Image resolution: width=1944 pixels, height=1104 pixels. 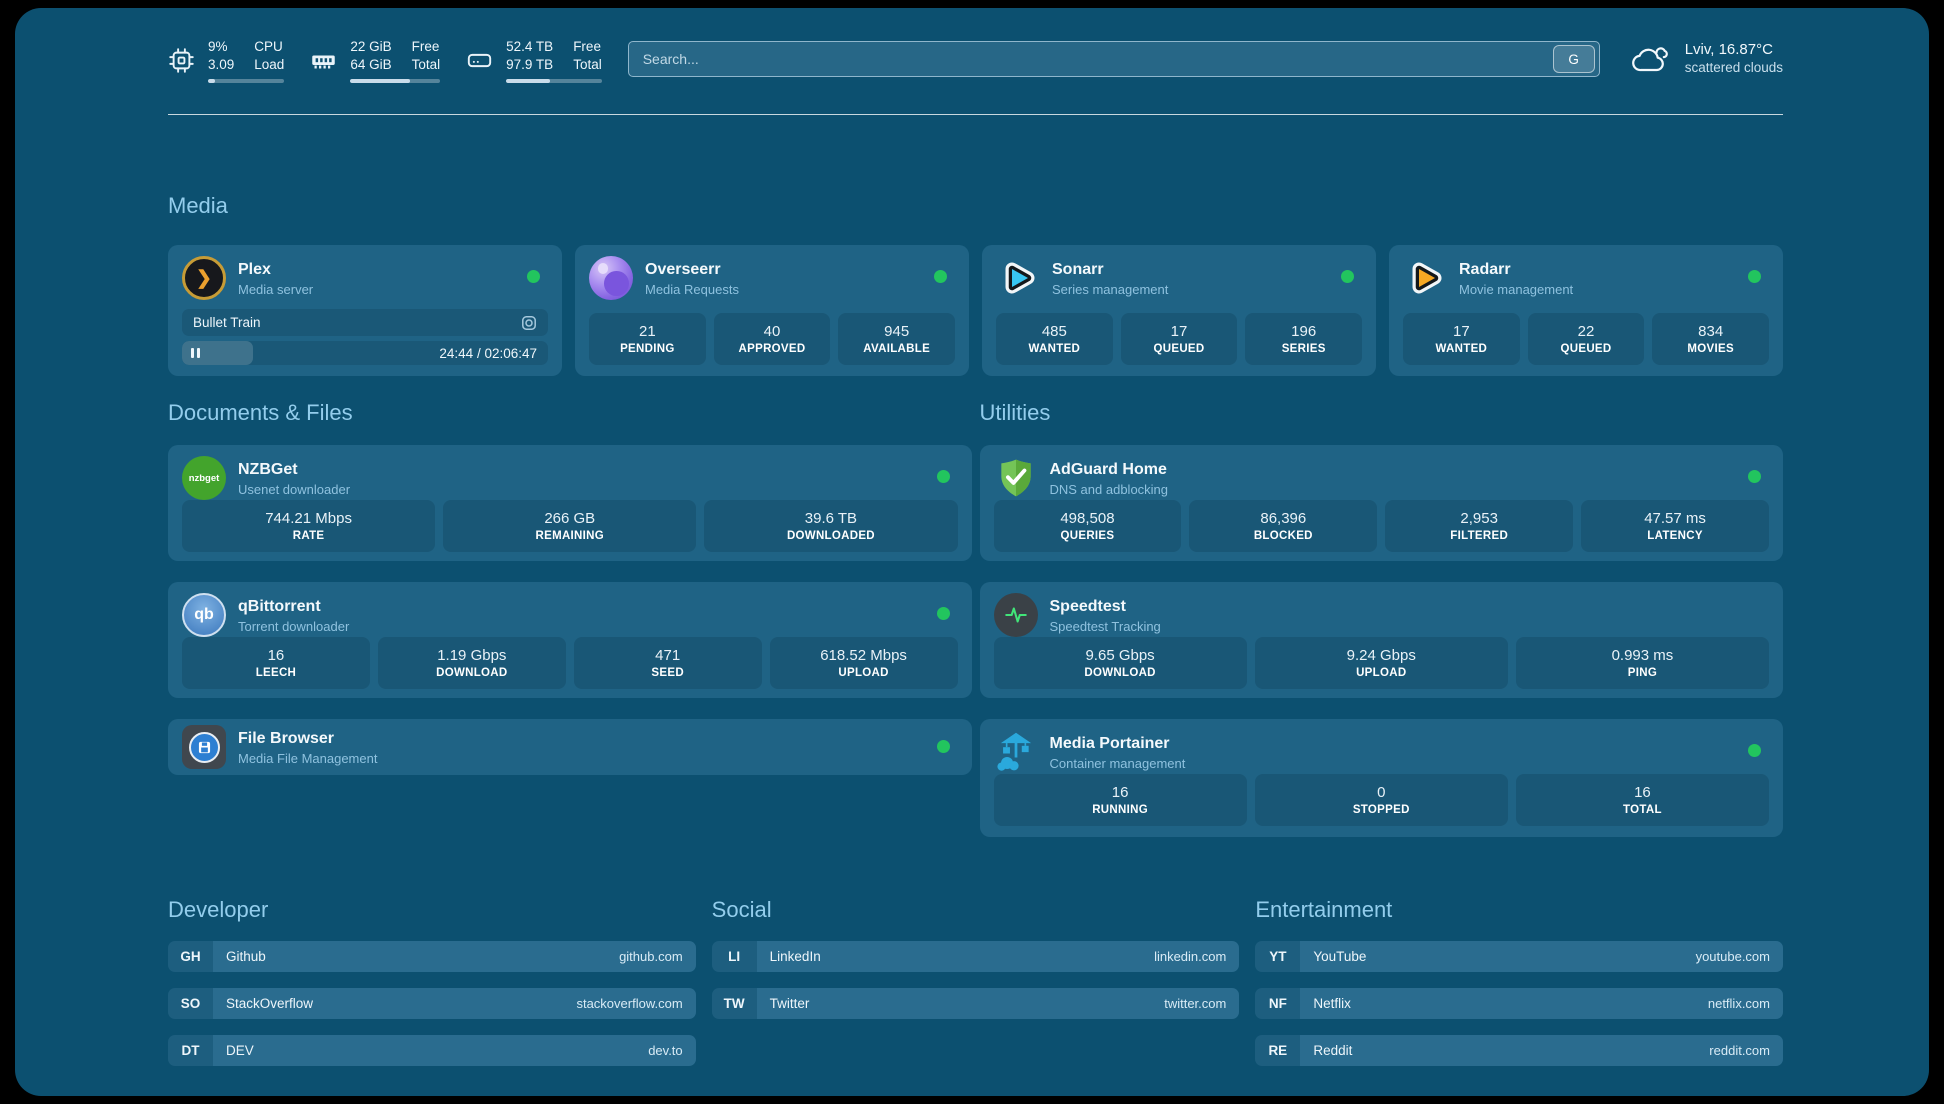 What do you see at coordinates (1120, 800) in the screenshot?
I see `stat-box: 16 RUNNING` at bounding box center [1120, 800].